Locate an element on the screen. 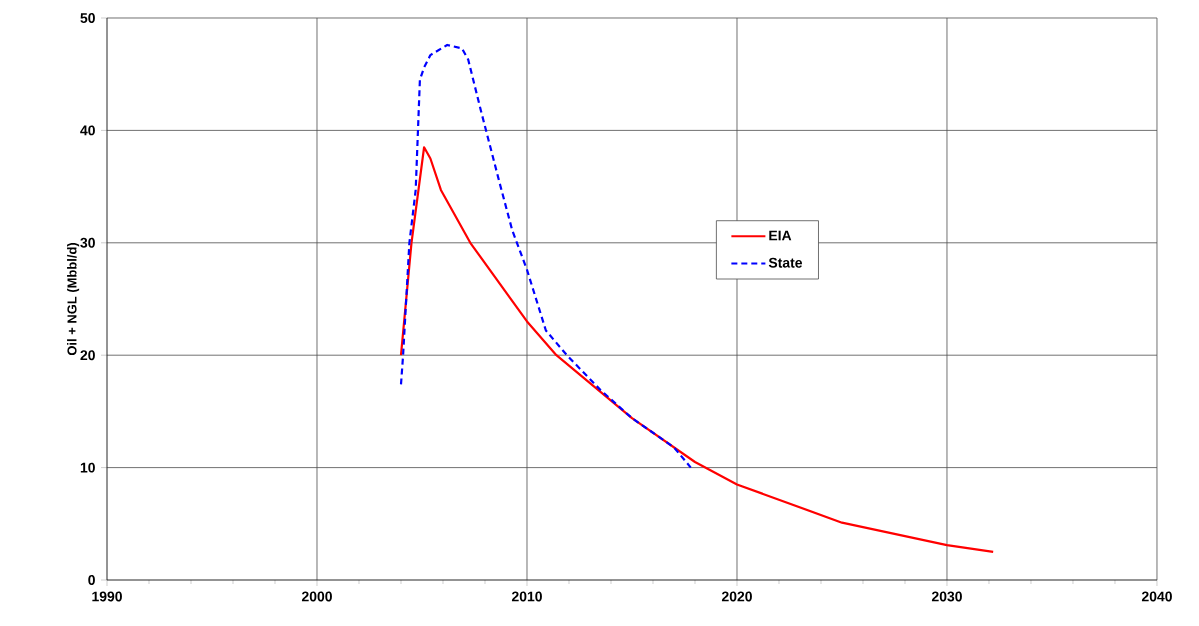 This screenshot has width=1199, height=626. y-axis-title: Oil + NGL (Mbbl/d) is located at coordinates (73, 299).